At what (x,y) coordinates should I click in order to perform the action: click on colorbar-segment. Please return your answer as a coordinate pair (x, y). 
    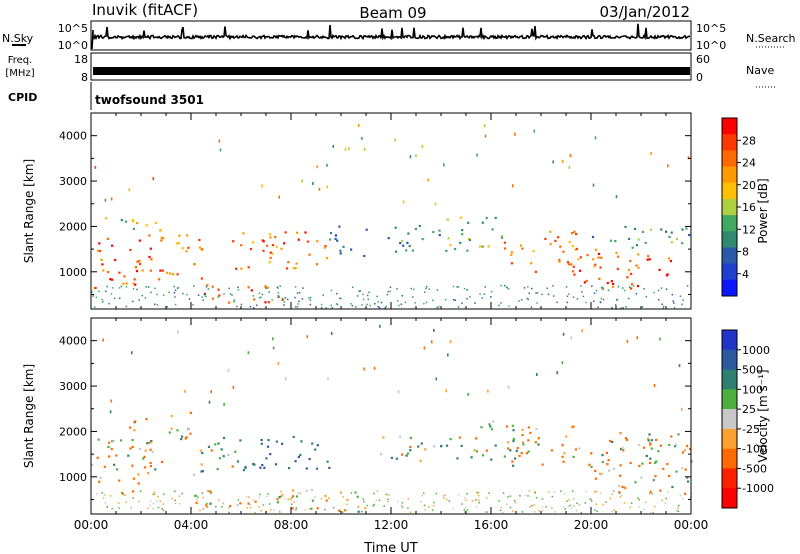
    Looking at the image, I should click on (729, 191).